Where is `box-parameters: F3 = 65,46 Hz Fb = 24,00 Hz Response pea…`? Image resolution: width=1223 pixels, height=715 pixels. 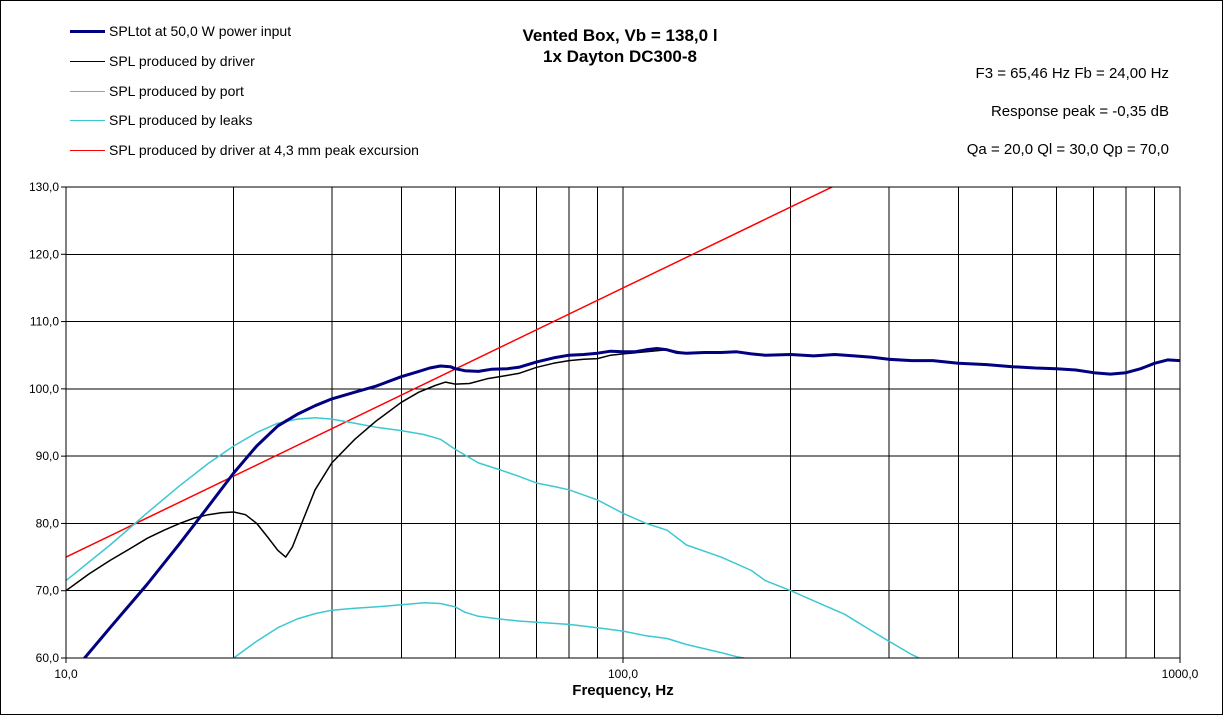 box-parameters: F3 = 65,46 Hz Fb = 24,00 Hz Response pea… is located at coordinates (1068, 120).